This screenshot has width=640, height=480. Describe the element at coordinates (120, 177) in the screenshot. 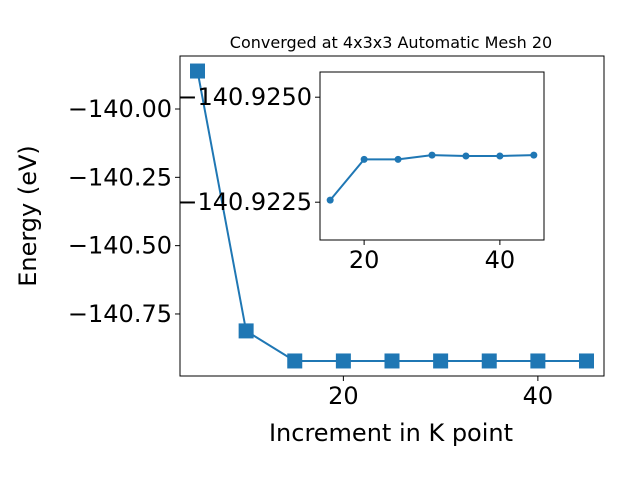

I see `y-tick-label: −140.25` at that location.